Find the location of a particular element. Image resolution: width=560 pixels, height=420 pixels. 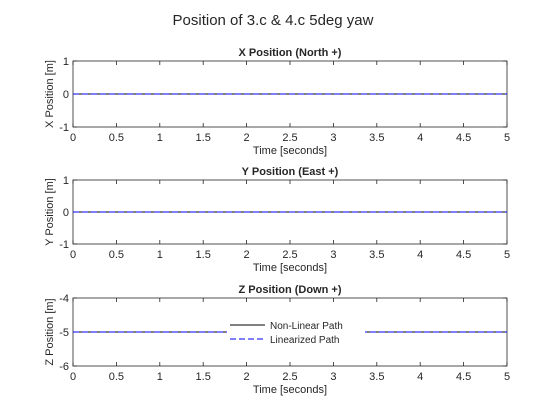

legend-box is located at coordinates (296, 332).